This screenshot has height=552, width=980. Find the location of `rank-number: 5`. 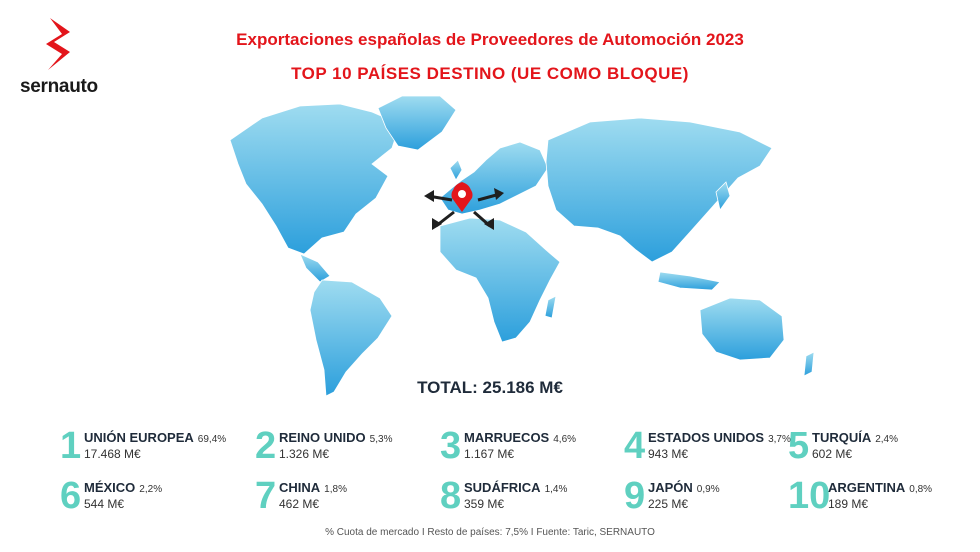

rank-number: 5 is located at coordinates (799, 446).